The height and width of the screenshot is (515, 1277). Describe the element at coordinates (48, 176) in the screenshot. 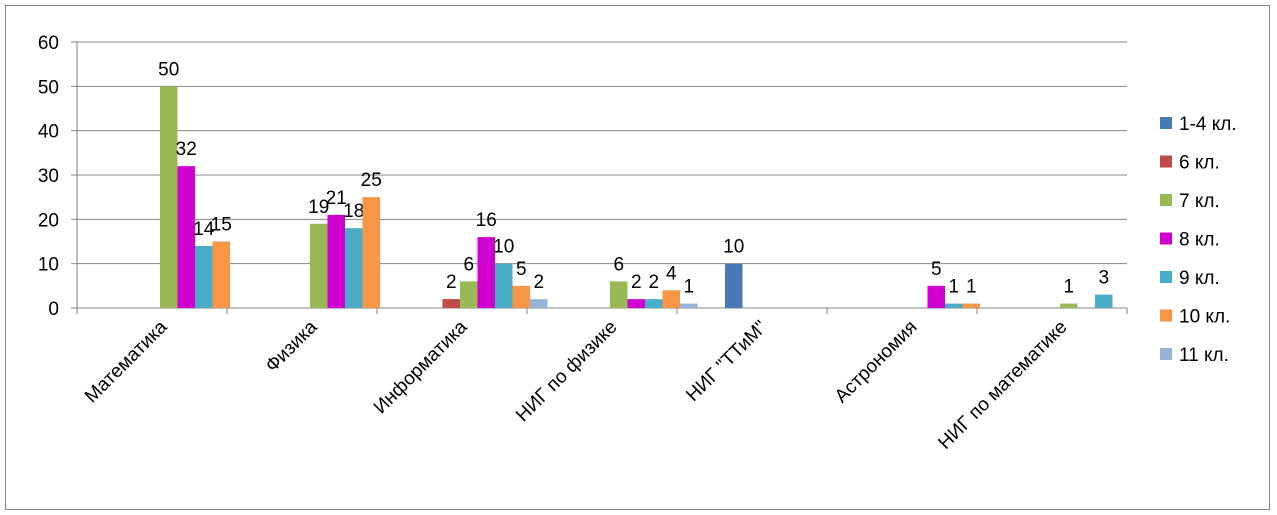

I see `y-tick-label-3: 30` at that location.